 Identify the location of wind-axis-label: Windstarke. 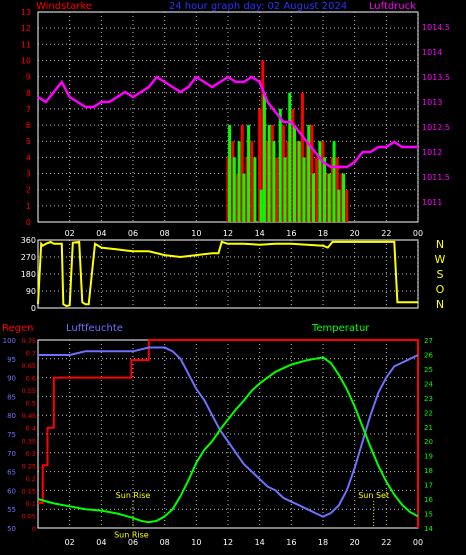
(64, 6).